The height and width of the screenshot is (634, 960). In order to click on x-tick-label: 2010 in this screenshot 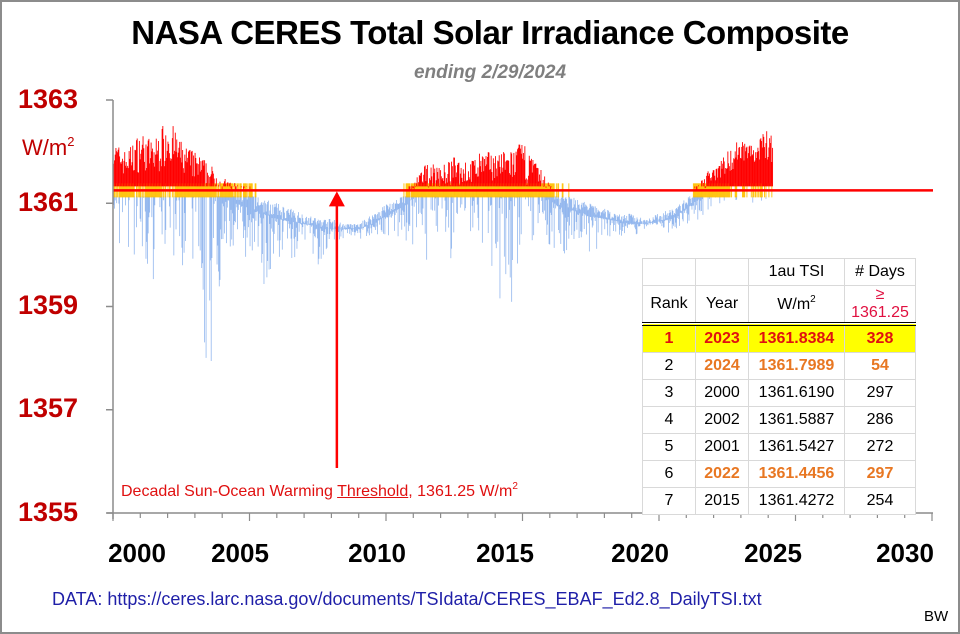, I will do `click(377, 553)`.